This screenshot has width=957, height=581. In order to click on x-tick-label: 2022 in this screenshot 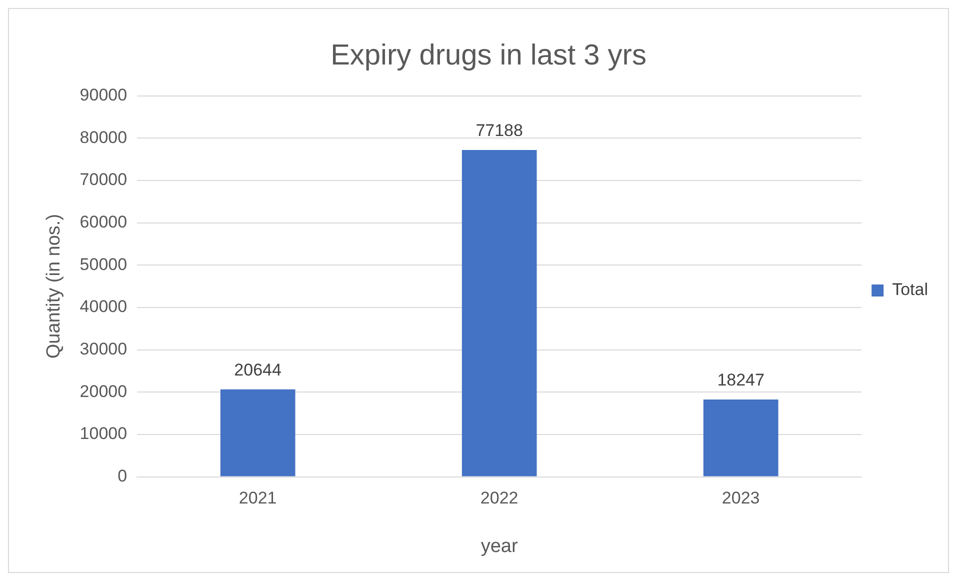, I will do `click(499, 498)`.